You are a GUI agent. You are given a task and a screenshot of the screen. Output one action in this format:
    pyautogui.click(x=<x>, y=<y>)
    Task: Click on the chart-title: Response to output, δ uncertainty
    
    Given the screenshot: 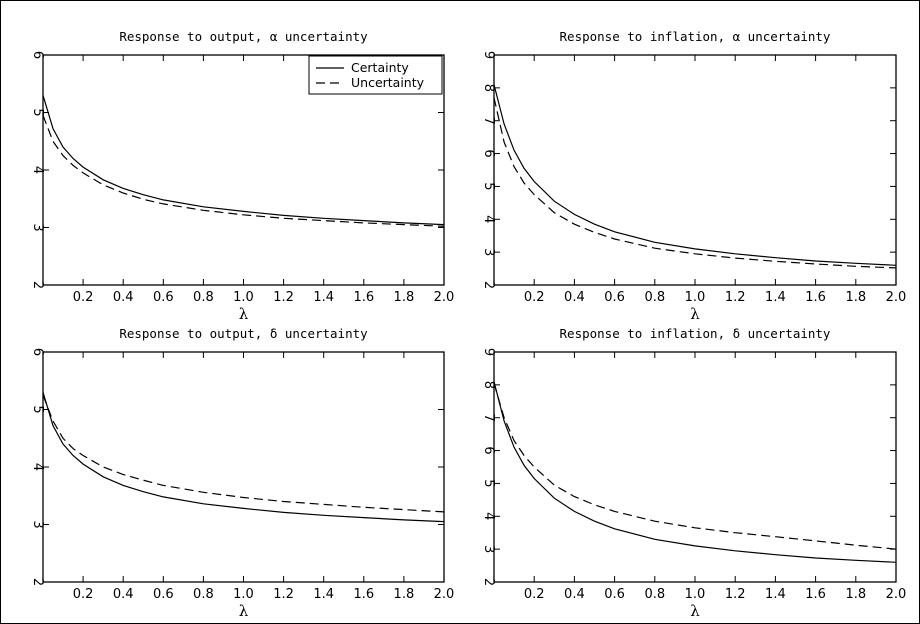 What is the action you would take?
    pyautogui.click(x=243, y=333)
    